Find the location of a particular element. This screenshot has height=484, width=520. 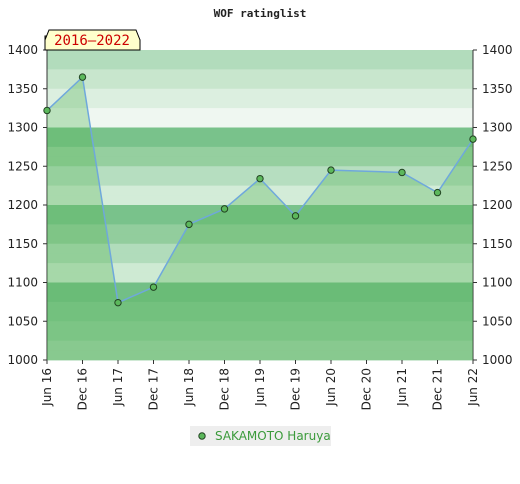

badge-label: 2016–2022 is located at coordinates (92, 41).